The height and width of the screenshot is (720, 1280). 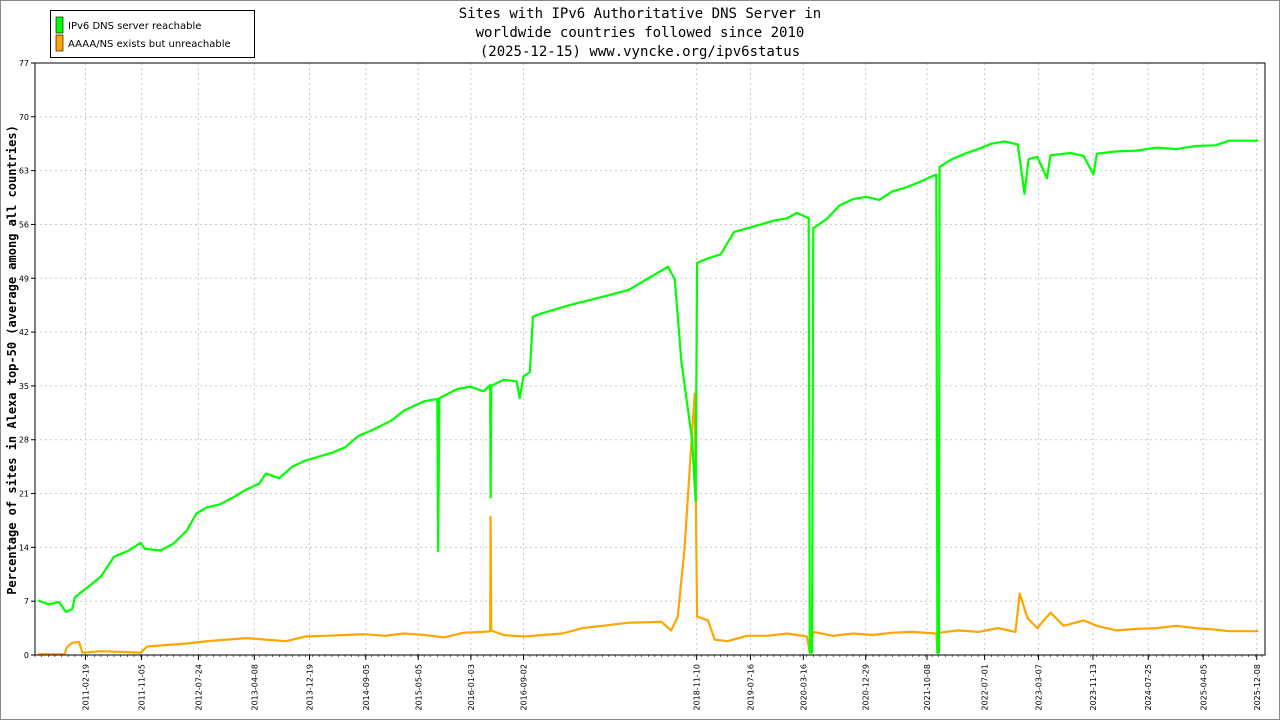 What do you see at coordinates (471, 687) in the screenshot?
I see `x-tick-label: 2016-01-03` at bounding box center [471, 687].